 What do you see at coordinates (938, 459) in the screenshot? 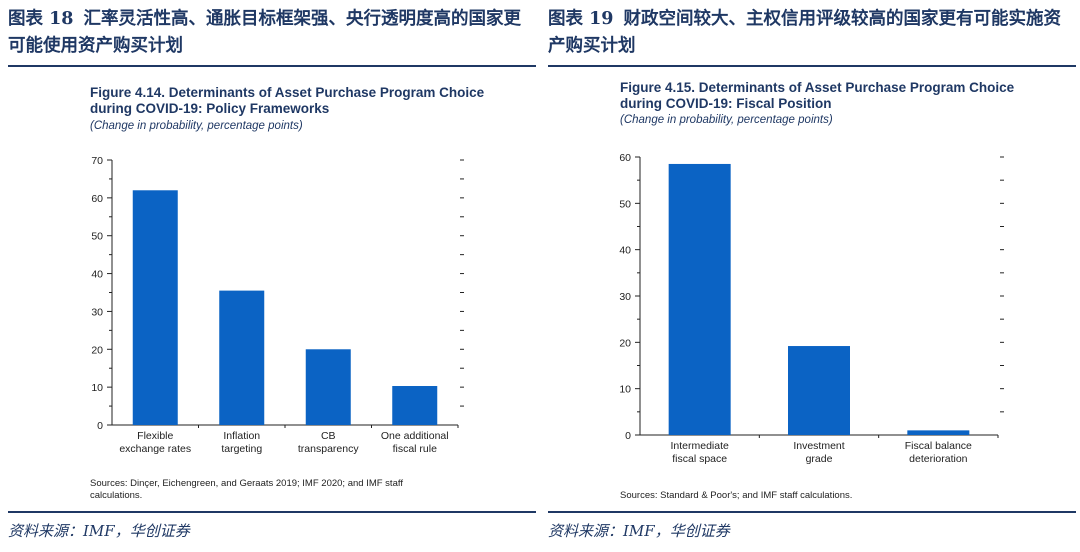
I see `x-category-label: deterioration` at bounding box center [938, 459].